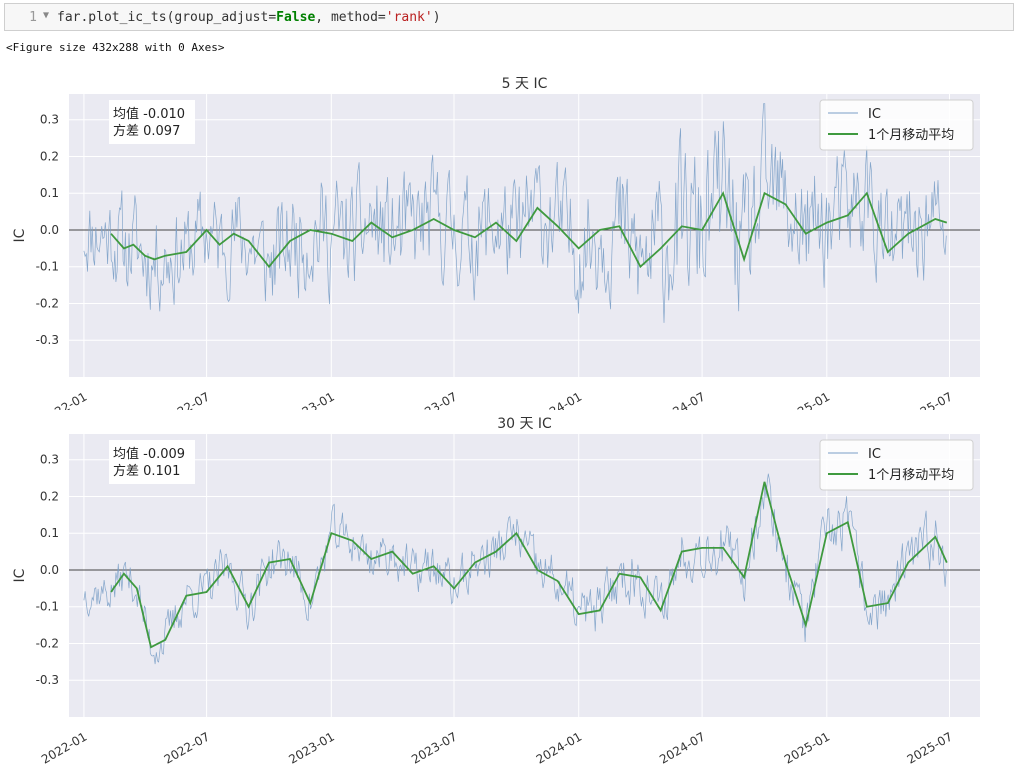 This screenshot has height=779, width=1021. What do you see at coordinates (46, 15) in the screenshot?
I see `fold-toggle-icon: ▼` at bounding box center [46, 15].